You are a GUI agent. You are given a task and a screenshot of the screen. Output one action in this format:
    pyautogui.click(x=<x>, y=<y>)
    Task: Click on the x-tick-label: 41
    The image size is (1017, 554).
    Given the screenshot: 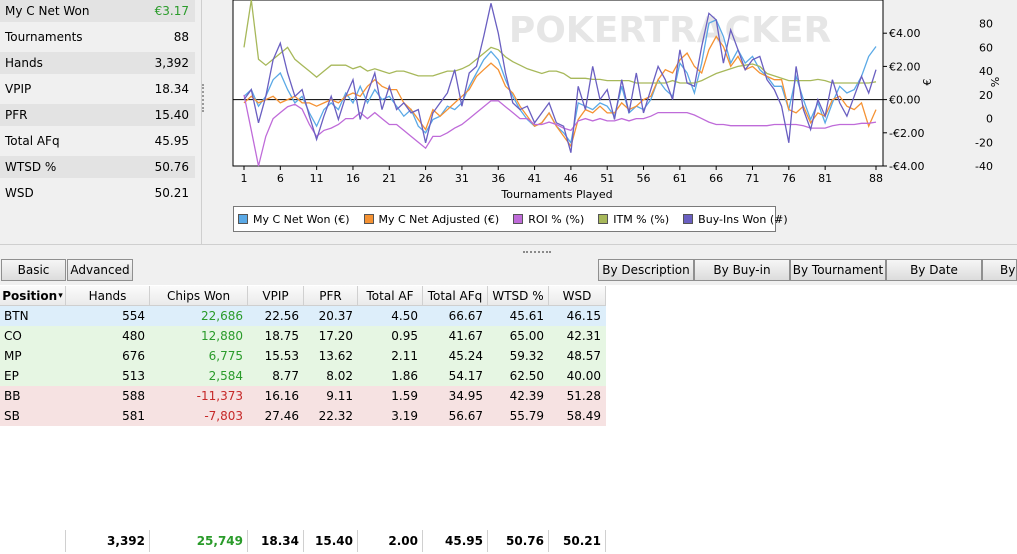 What is the action you would take?
    pyautogui.click(x=535, y=178)
    